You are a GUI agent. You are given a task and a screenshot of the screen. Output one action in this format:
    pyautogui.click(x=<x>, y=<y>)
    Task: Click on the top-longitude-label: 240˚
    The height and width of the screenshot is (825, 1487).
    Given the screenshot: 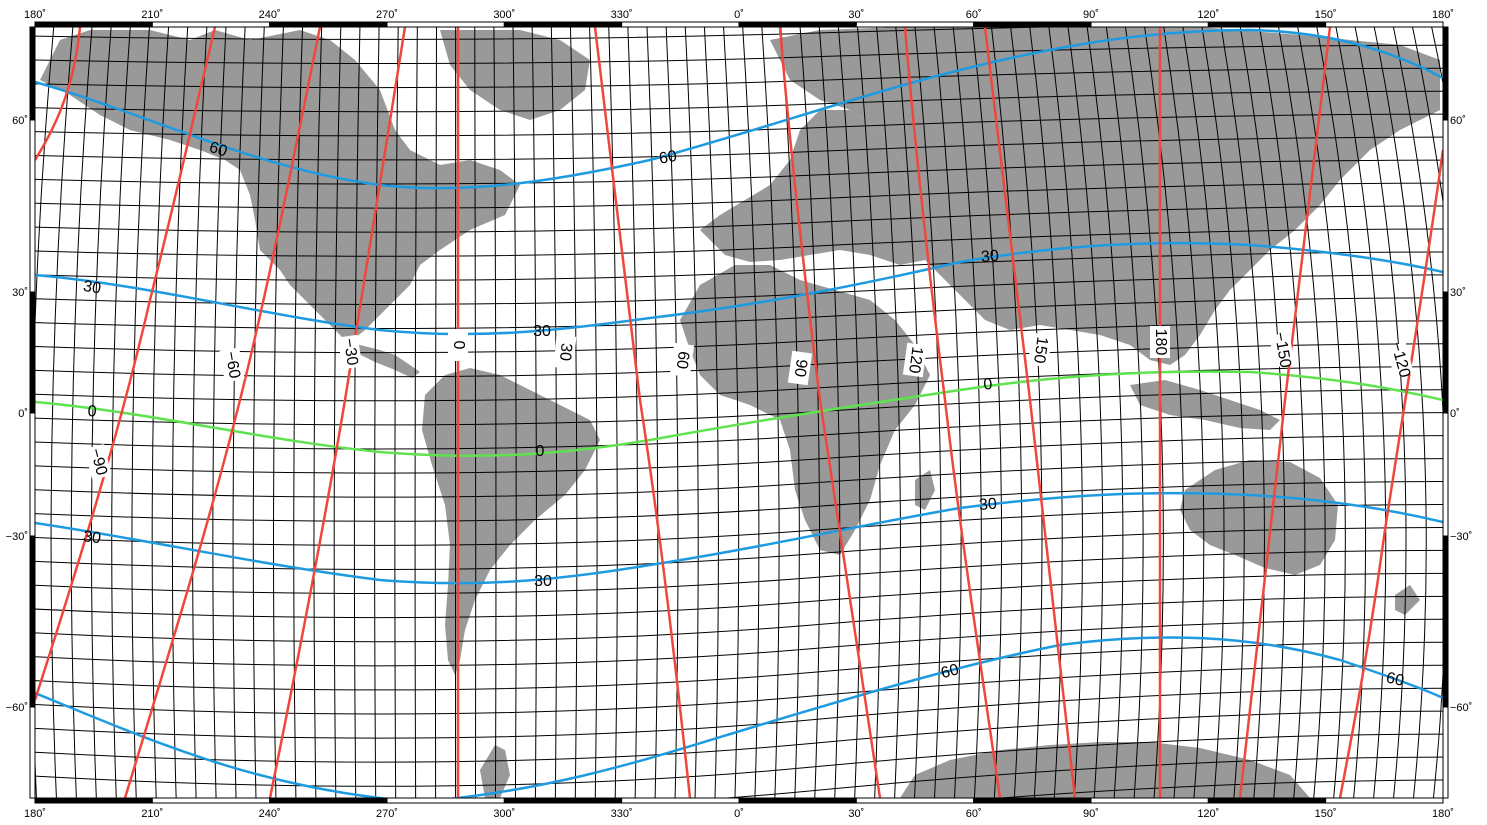 What is the action you would take?
    pyautogui.click(x=270, y=15)
    